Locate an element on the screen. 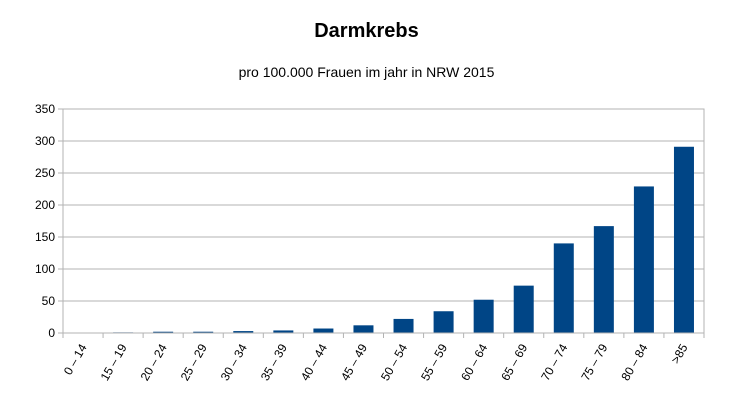  x-tick-label: 0 – 14 is located at coordinates (75, 359).